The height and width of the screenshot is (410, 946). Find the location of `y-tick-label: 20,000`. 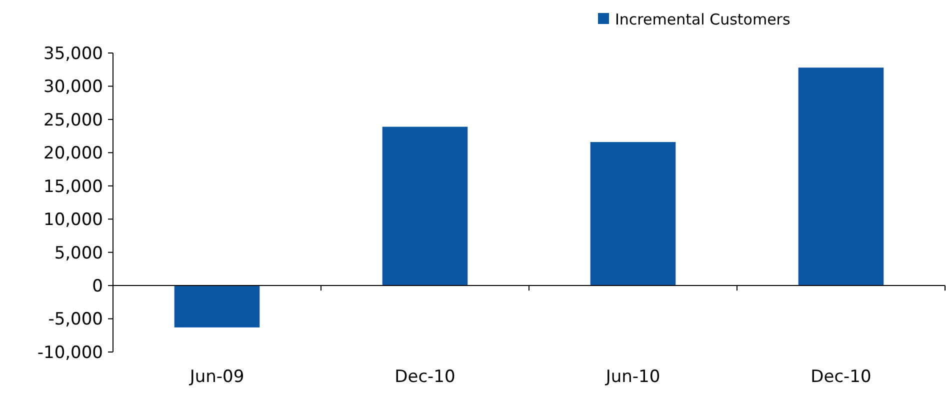

y-tick-label: 20,000 is located at coordinates (73, 154).